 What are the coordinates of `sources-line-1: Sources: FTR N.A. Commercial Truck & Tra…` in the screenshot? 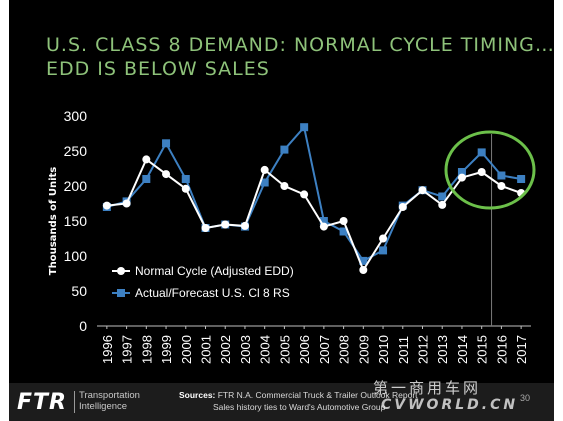 It's located at (298, 395).